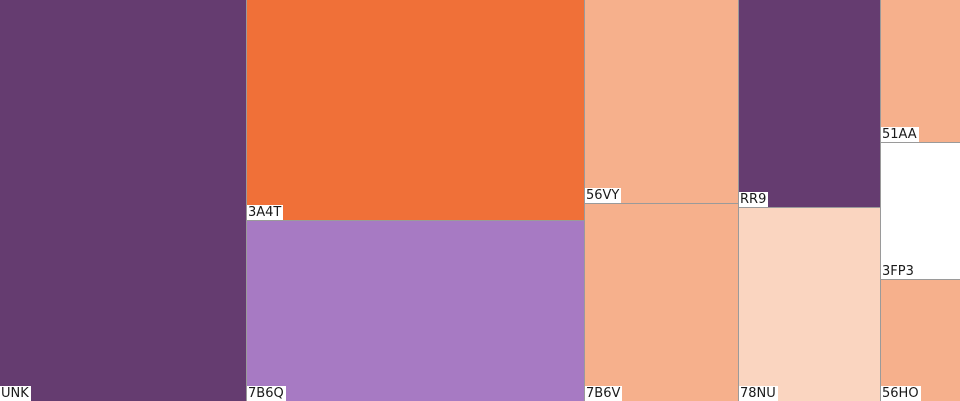 This screenshot has height=401, width=960. Describe the element at coordinates (754, 199) in the screenshot. I see `treemap-tile-label: RR9` at that location.